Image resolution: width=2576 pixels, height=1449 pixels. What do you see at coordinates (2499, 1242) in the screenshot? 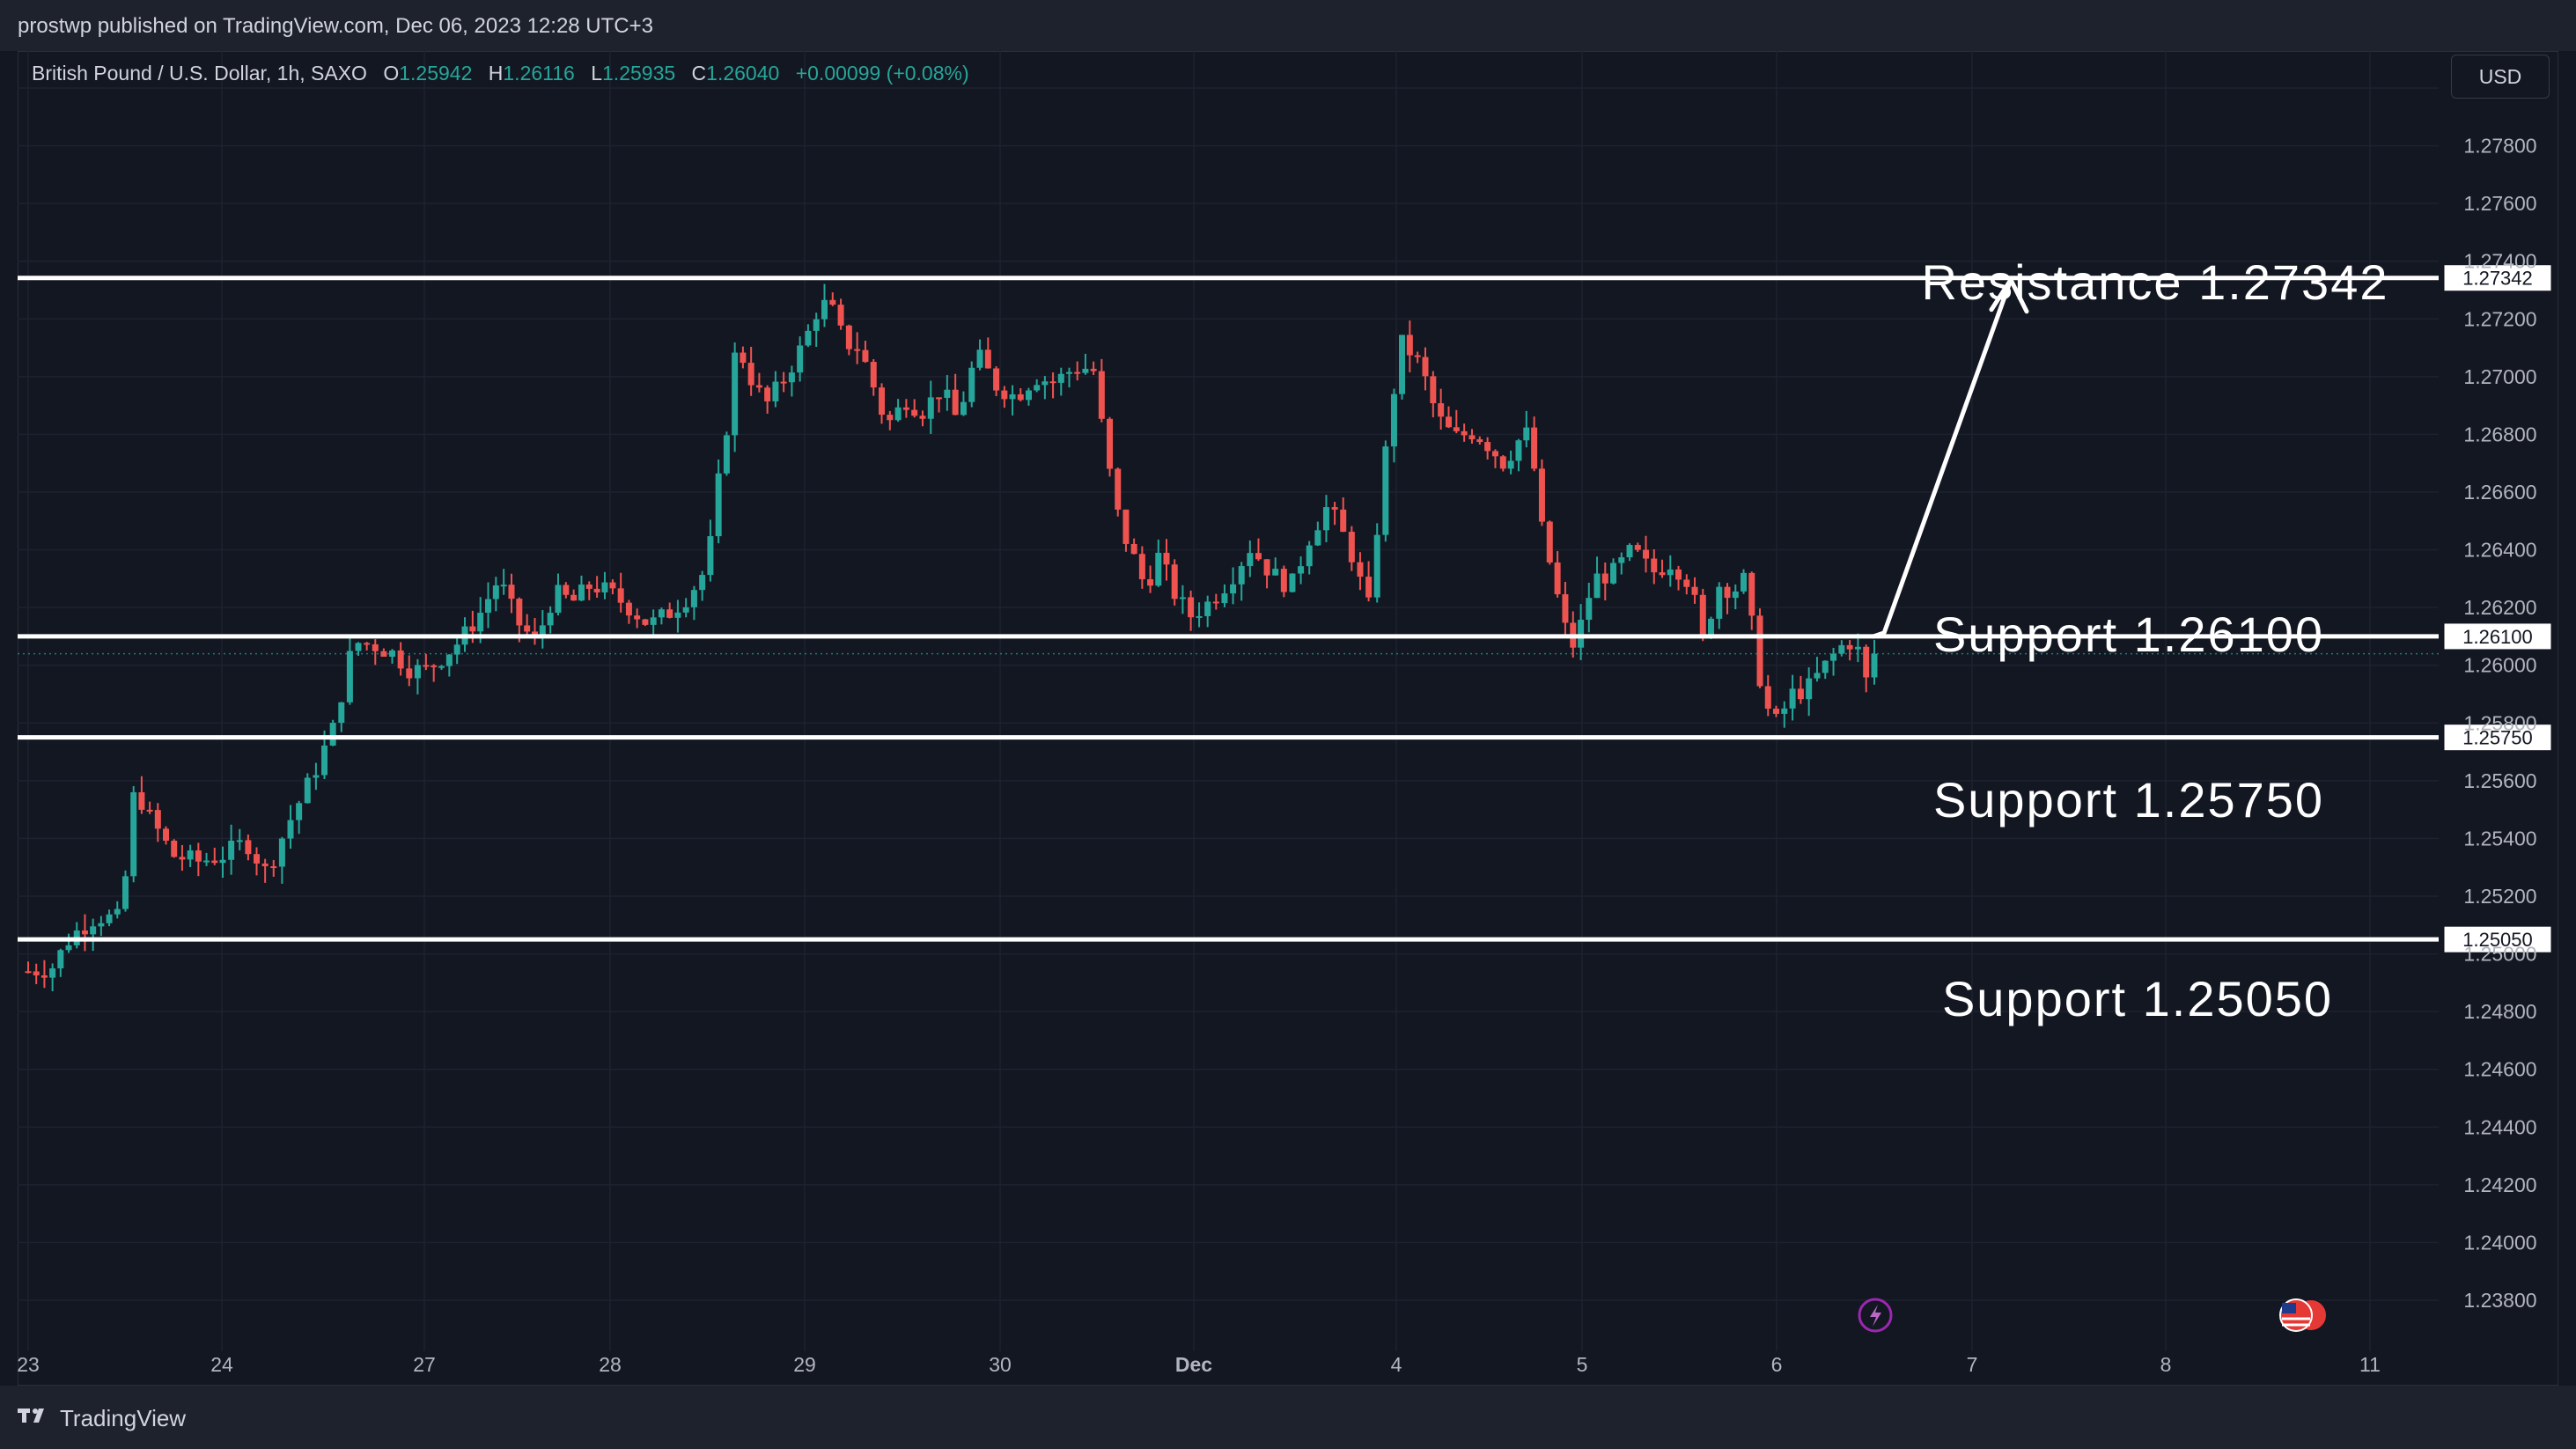
I see `price-tick-label: 1.24000` at bounding box center [2499, 1242].